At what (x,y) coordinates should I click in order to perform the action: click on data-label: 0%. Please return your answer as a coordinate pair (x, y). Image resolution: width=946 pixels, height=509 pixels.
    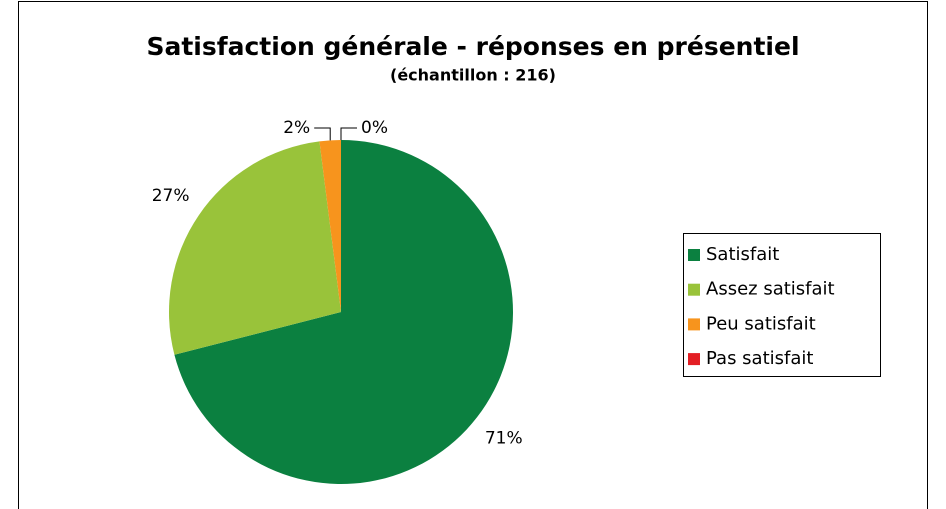
    Looking at the image, I should click on (374, 128).